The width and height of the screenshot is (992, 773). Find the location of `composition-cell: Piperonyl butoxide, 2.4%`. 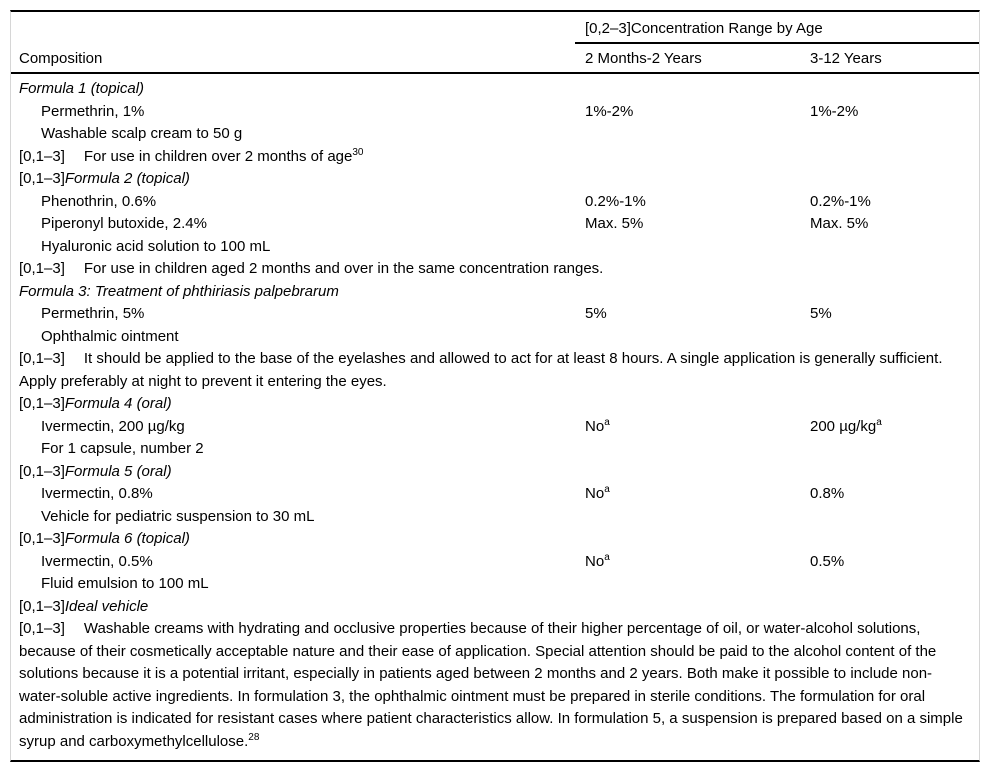

composition-cell: Piperonyl butoxide, 2.4% is located at coordinates (495, 224).